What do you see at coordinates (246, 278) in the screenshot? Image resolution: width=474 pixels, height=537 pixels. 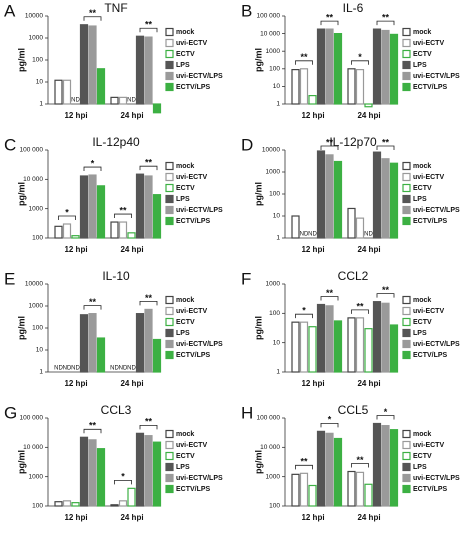 I see `panel-letter: F` at bounding box center [246, 278].